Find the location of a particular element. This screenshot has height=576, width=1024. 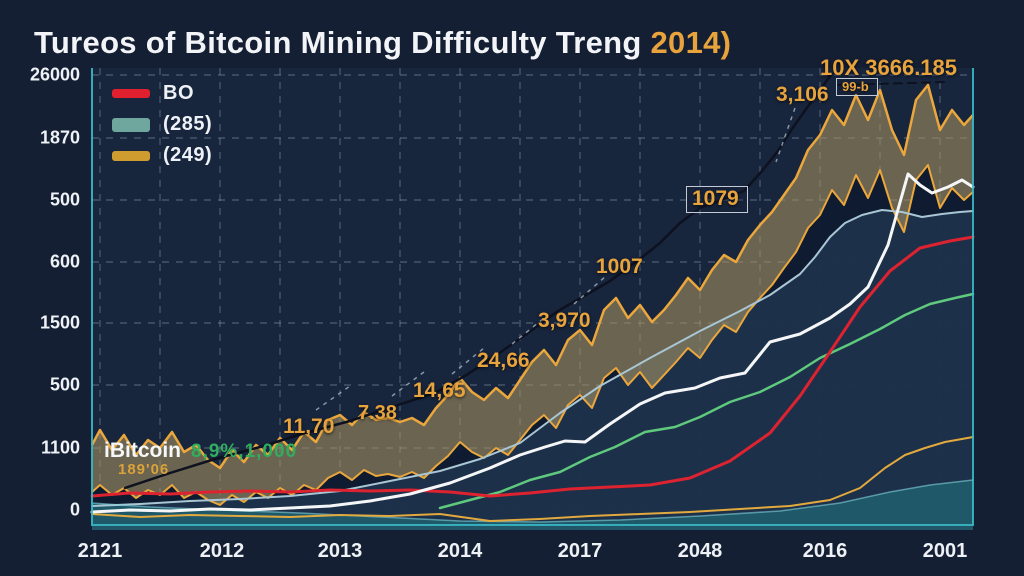

legend-item-red: BO is located at coordinates (162, 93).